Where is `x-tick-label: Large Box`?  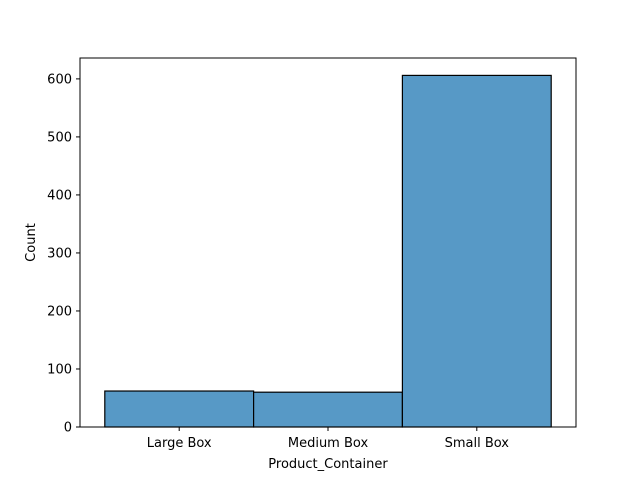 x-tick-label: Large Box is located at coordinates (179, 443).